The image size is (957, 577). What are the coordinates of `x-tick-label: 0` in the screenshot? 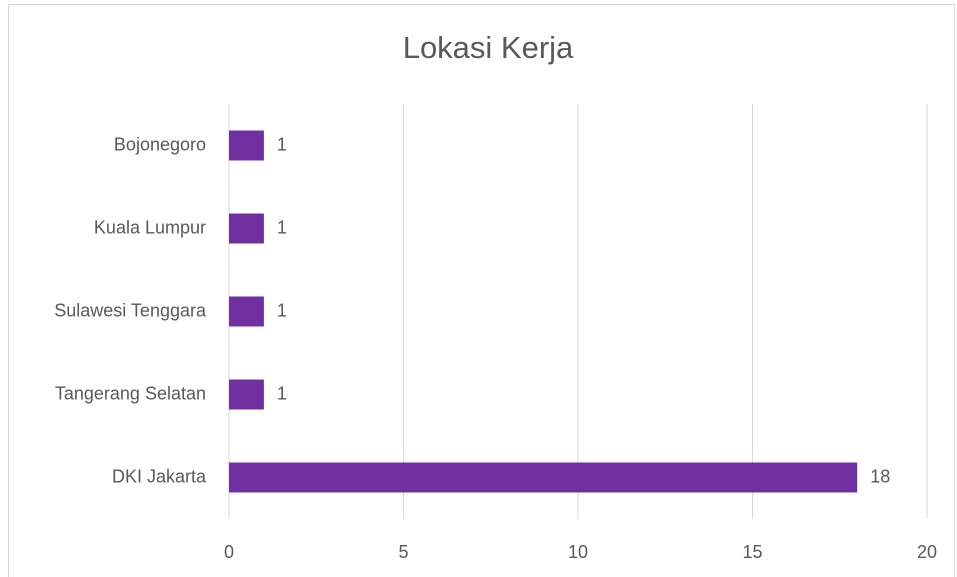 It's located at (229, 552).